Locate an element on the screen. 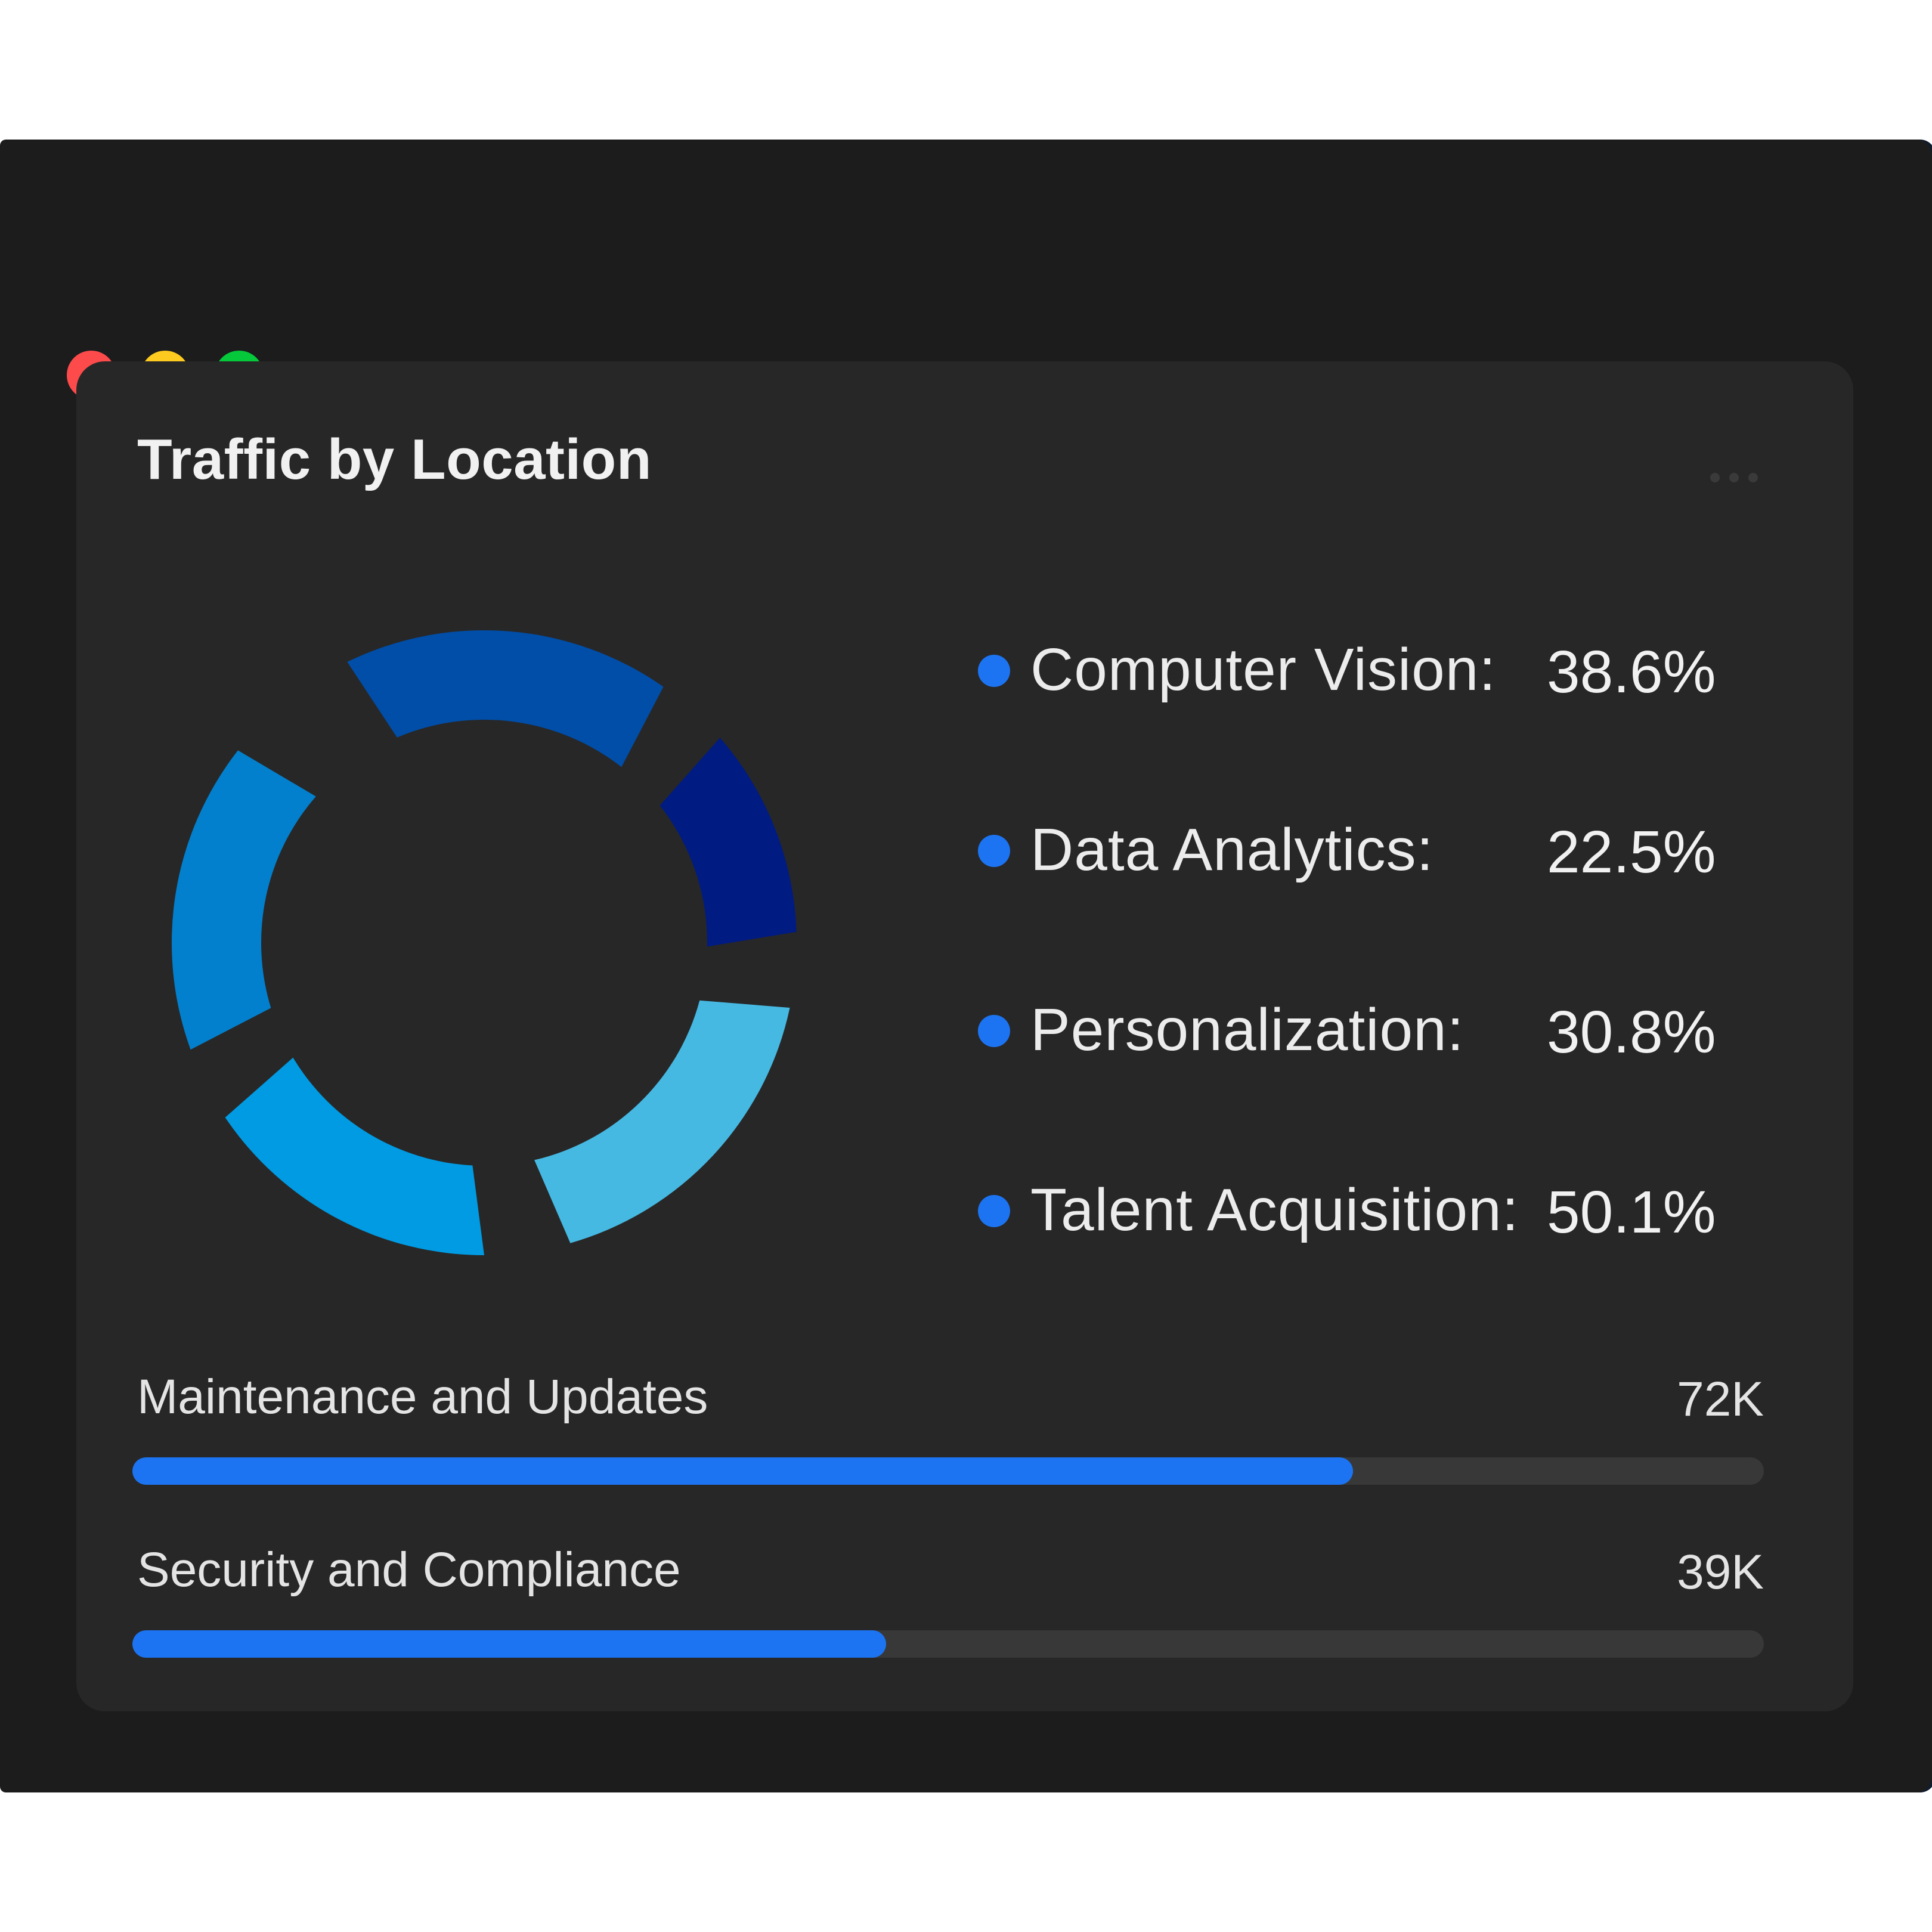 This screenshot has width=1932, height=1932. metric-label: Security and Compliance is located at coordinates (409, 1570).